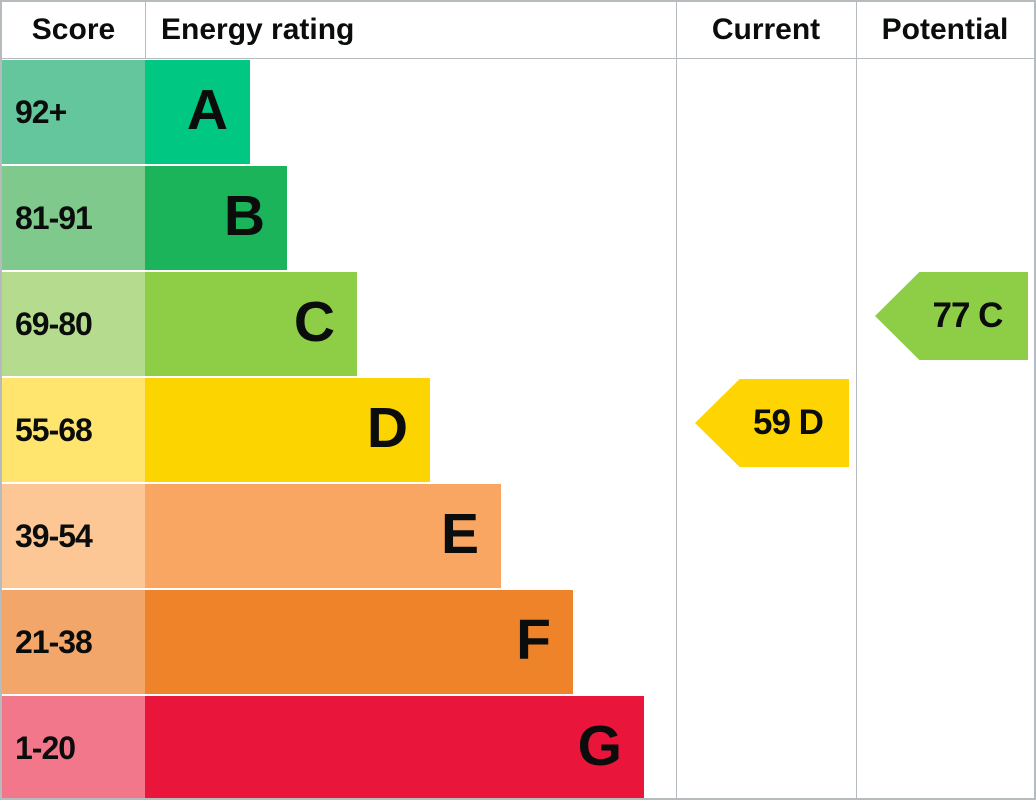  What do you see at coordinates (518, 536) in the screenshot?
I see `epc-row-e: 39-54 E` at bounding box center [518, 536].